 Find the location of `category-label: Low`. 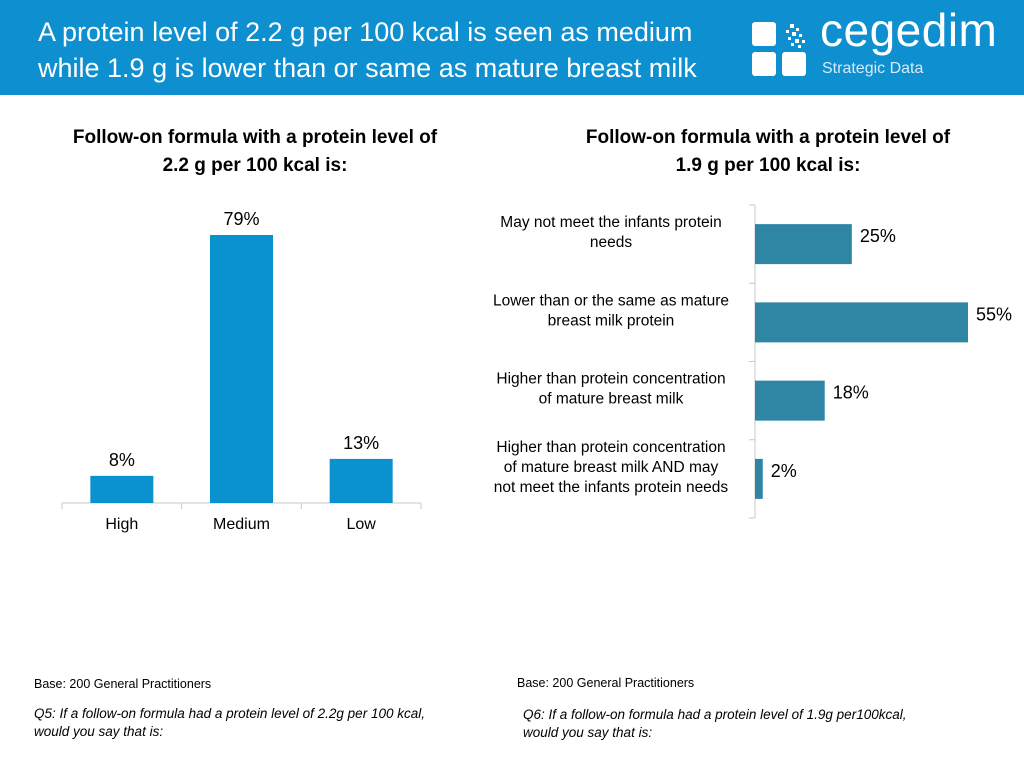

category-label: Low is located at coordinates (361, 524).